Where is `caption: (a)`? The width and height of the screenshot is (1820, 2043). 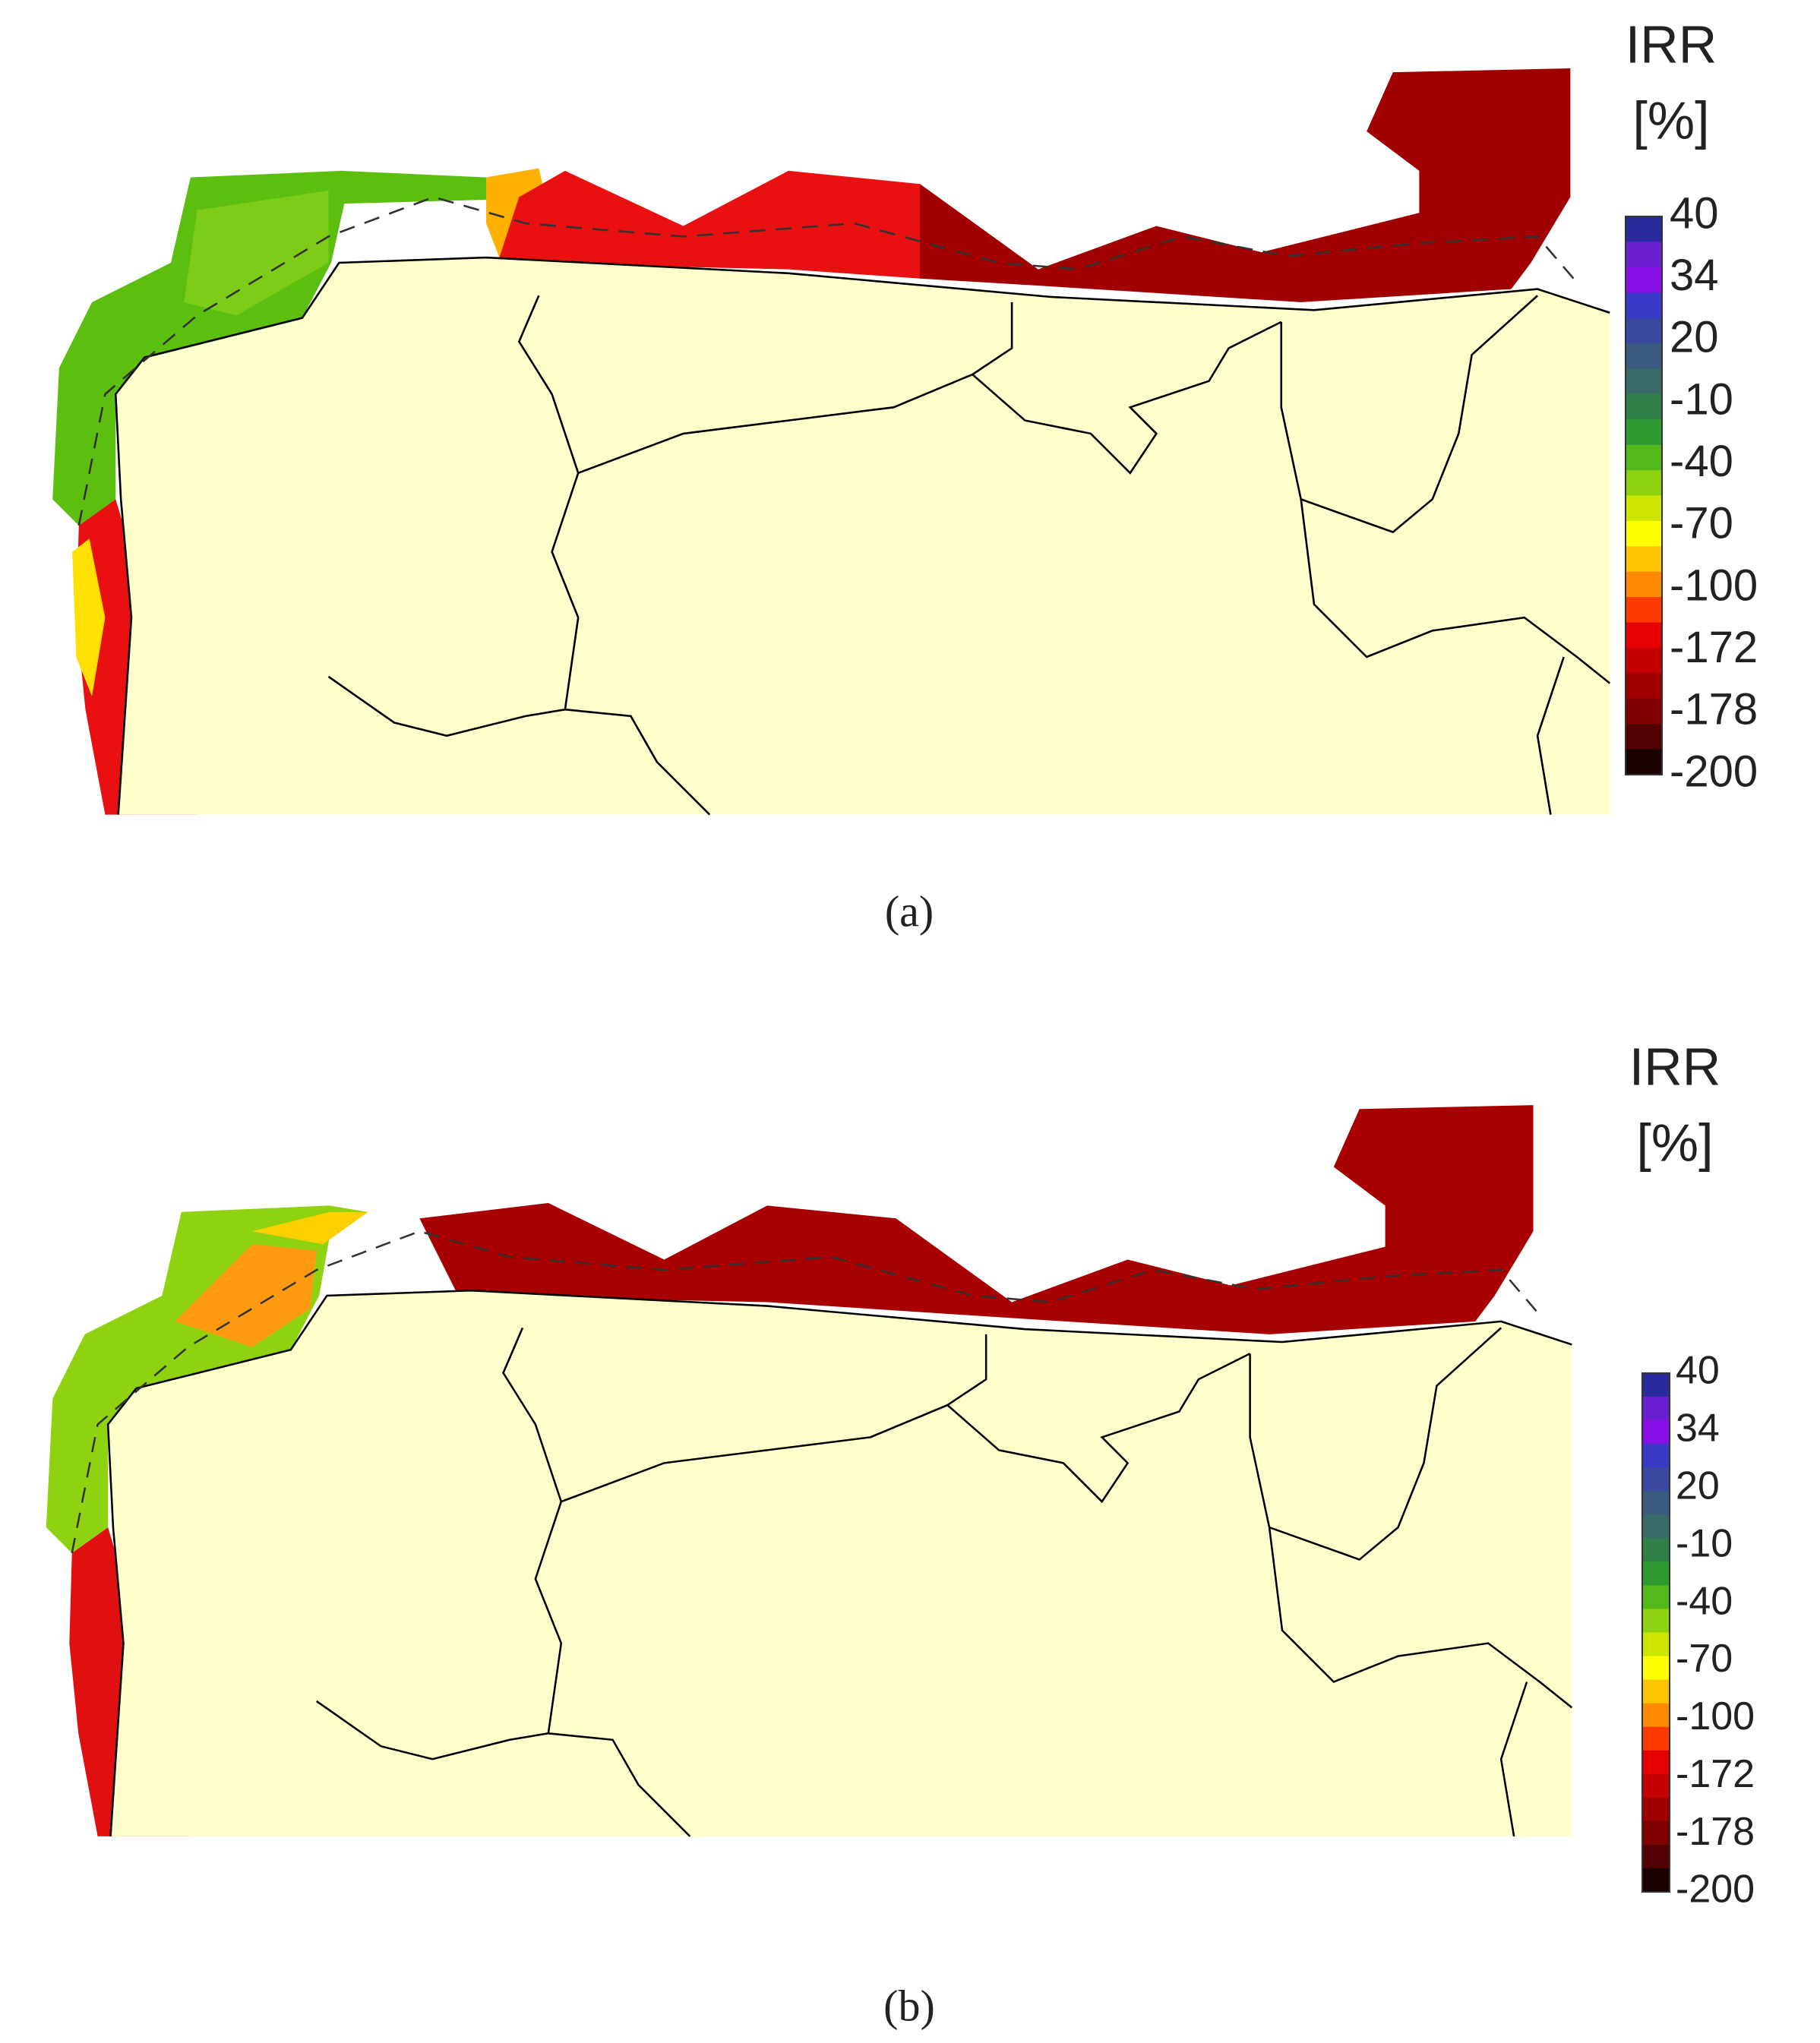 caption: (a) is located at coordinates (909, 911).